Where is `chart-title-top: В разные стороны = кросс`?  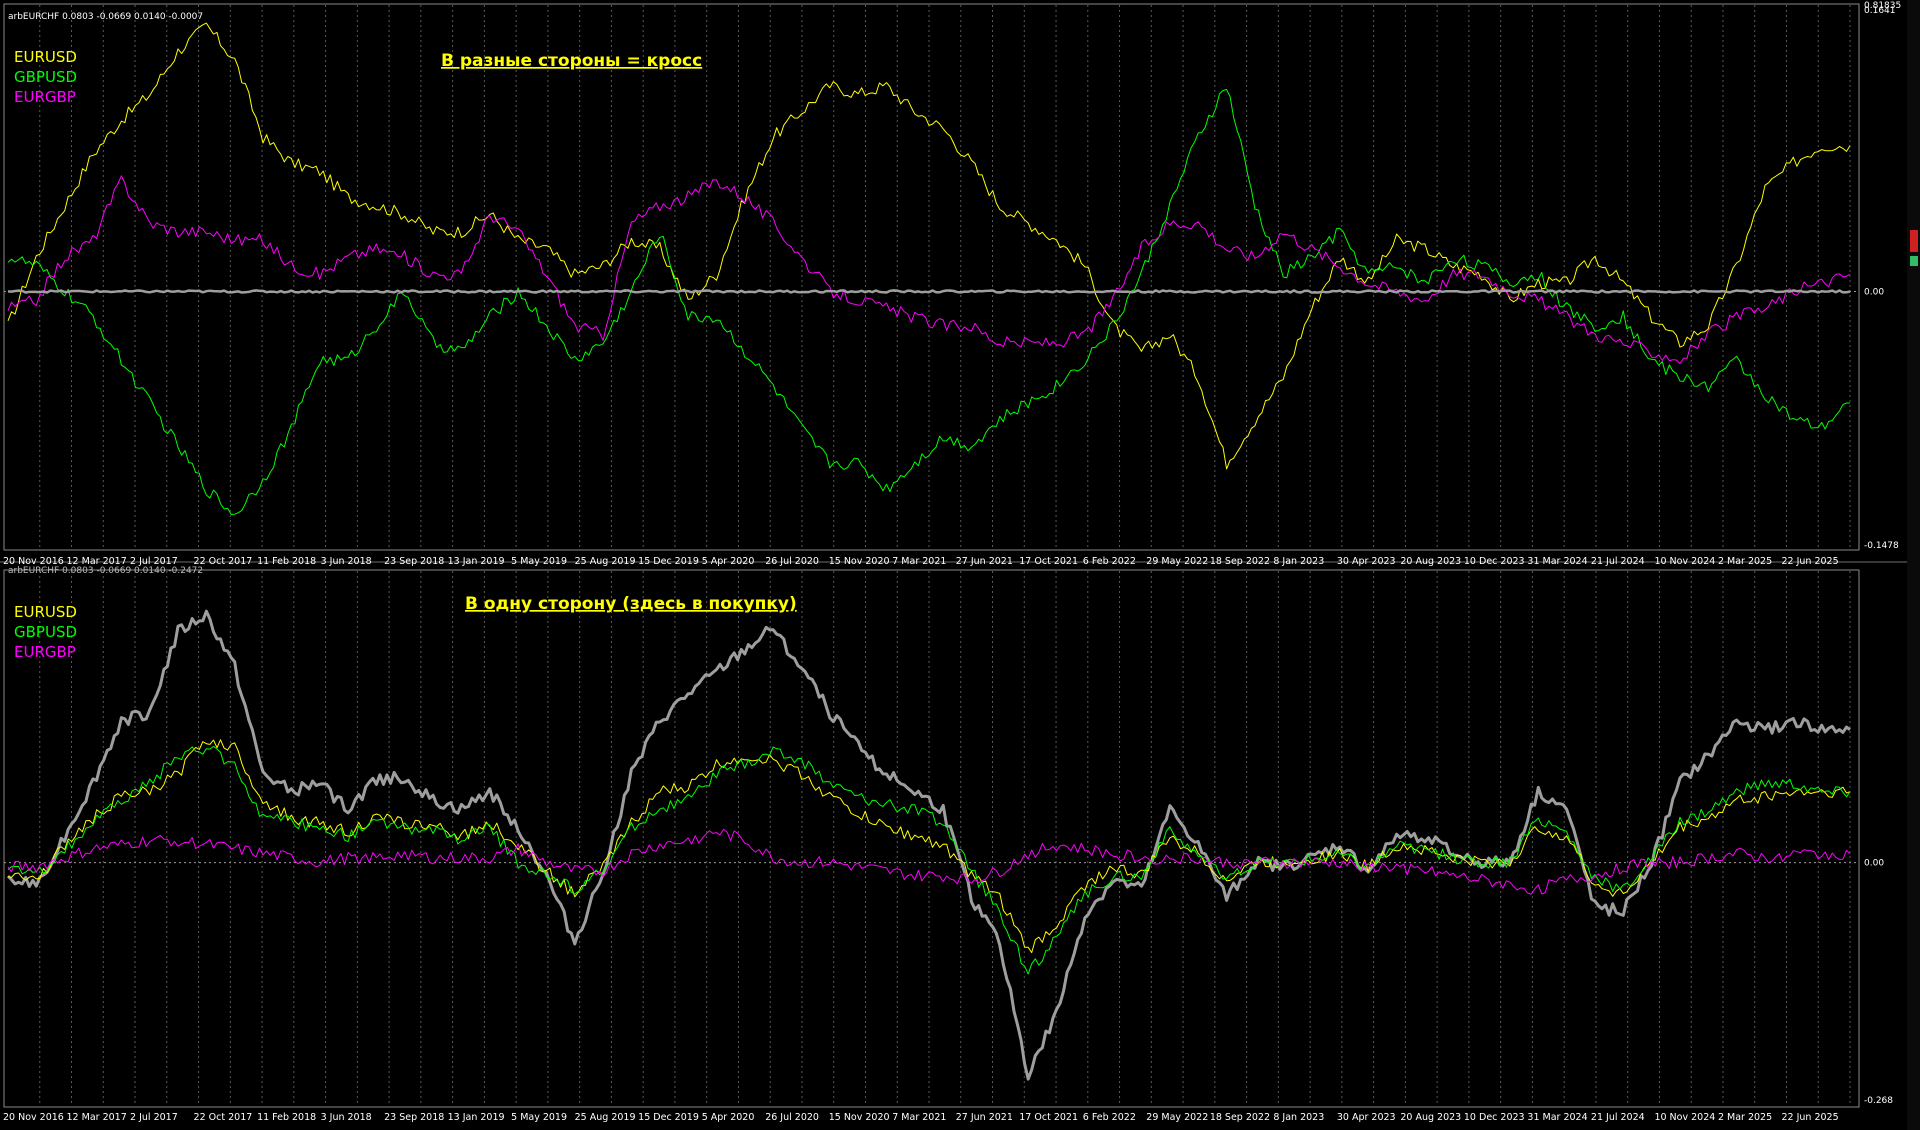
chart-title-top: В разные стороны = кросс is located at coordinates (571, 61).